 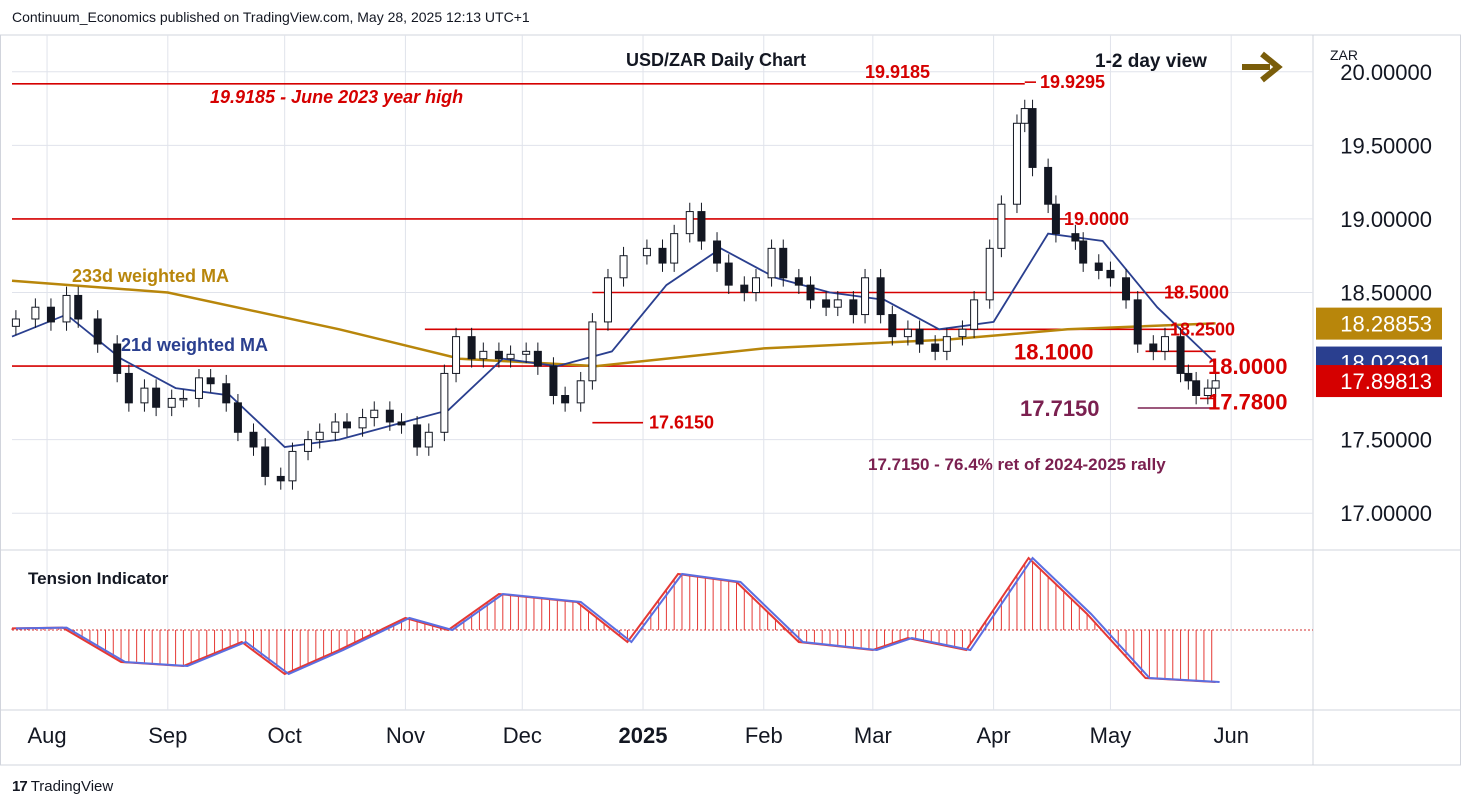 What do you see at coordinates (98, 578) in the screenshot?
I see `tension-title: Tension Indicator` at bounding box center [98, 578].